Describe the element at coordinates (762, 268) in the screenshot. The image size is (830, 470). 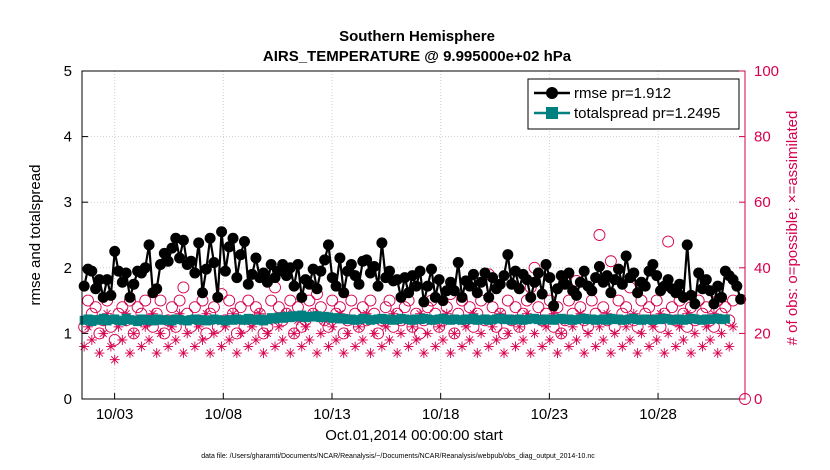
I see `y-right-tick-label: 40` at that location.